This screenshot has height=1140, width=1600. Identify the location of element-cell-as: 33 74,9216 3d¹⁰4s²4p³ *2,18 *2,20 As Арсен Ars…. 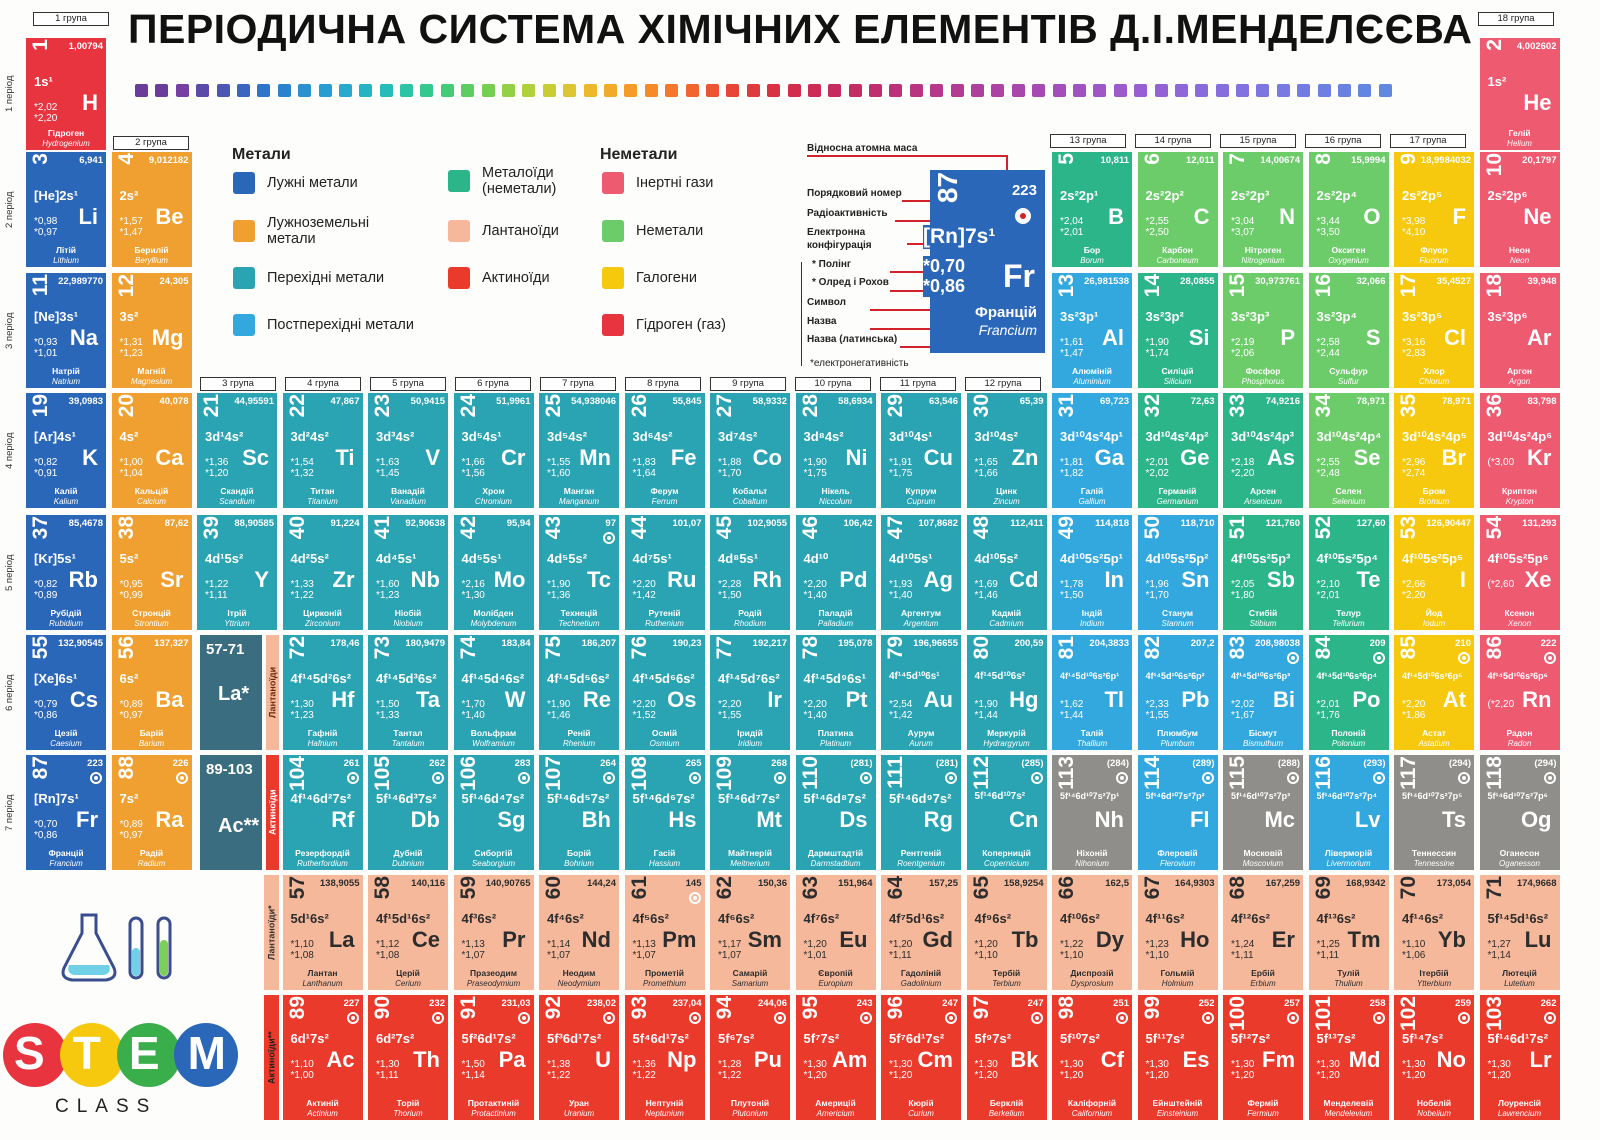
(1263, 450).